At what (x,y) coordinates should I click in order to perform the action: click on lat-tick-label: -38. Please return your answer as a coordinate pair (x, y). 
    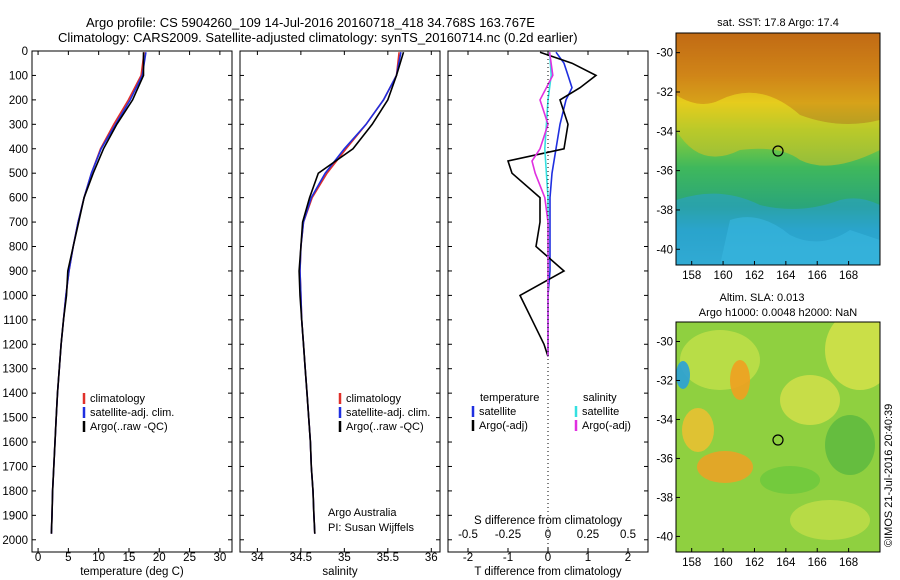
    Looking at the image, I should click on (664, 211).